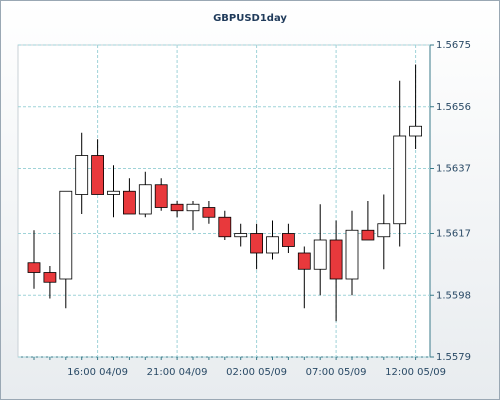  What do you see at coordinates (256, 372) in the screenshot?
I see `x-tick-label: 02:00 05/09` at bounding box center [256, 372].